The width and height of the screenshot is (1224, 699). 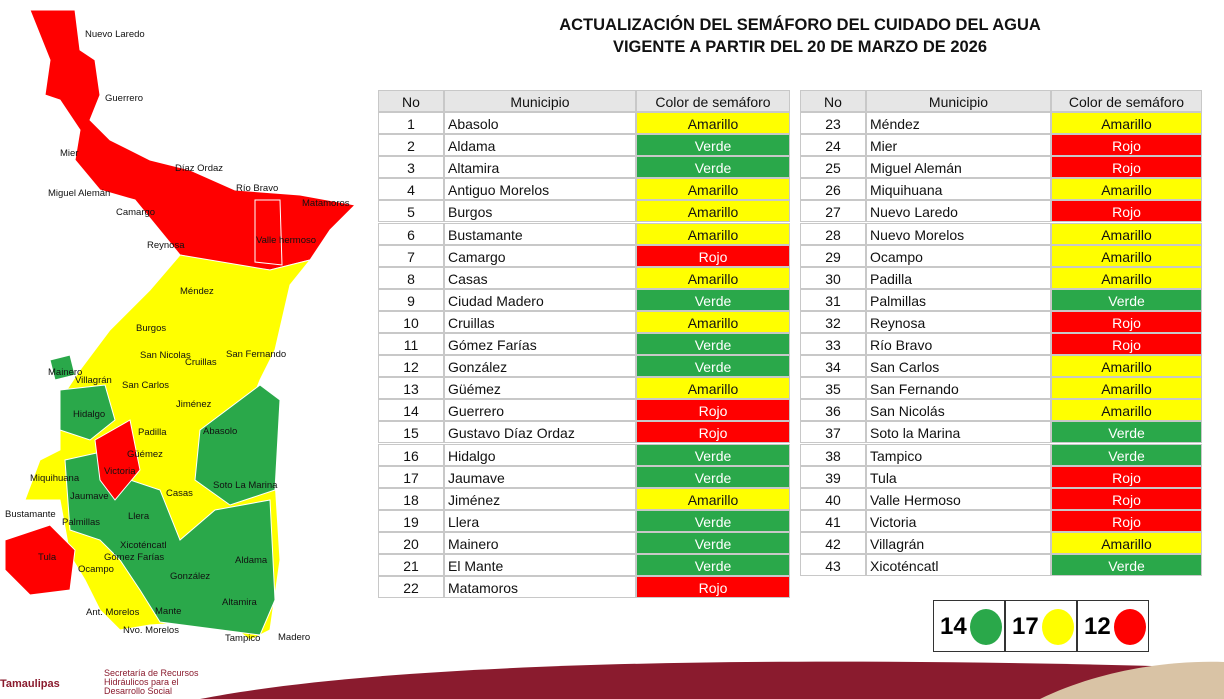 What do you see at coordinates (168, 611) in the screenshot?
I see `map-label: Mante` at bounding box center [168, 611].